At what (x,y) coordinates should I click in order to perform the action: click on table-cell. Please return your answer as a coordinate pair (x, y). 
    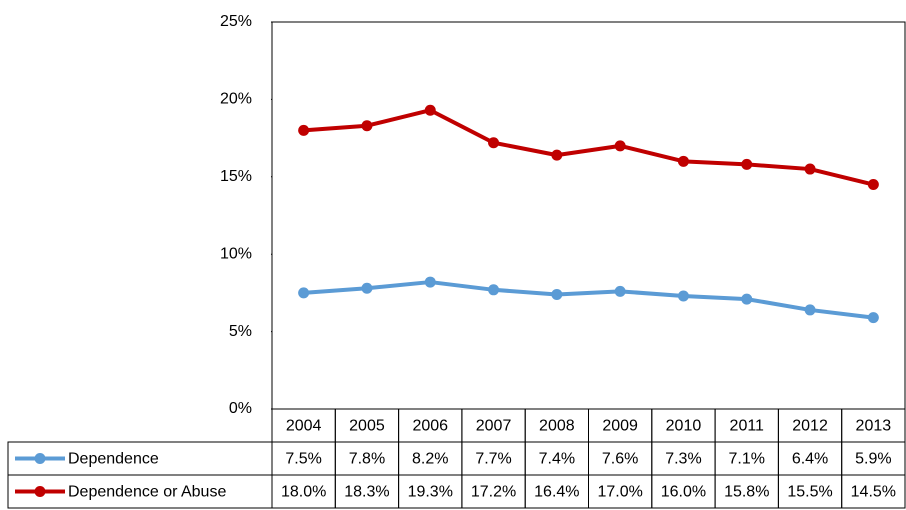
    Looking at the image, I should click on (873, 491).